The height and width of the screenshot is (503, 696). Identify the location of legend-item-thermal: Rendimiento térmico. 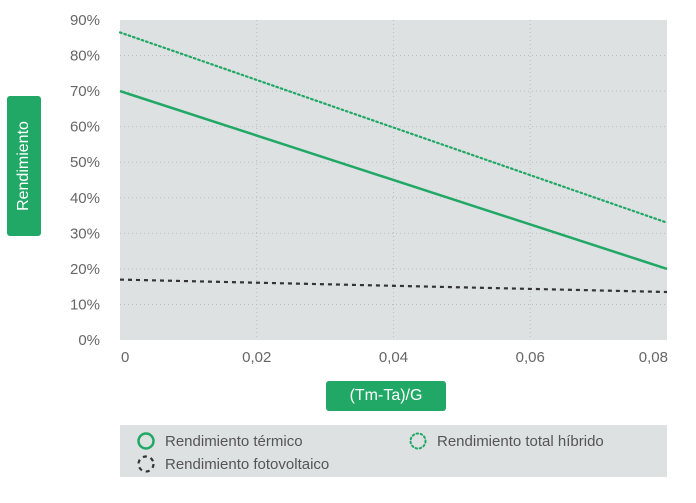
(219, 441).